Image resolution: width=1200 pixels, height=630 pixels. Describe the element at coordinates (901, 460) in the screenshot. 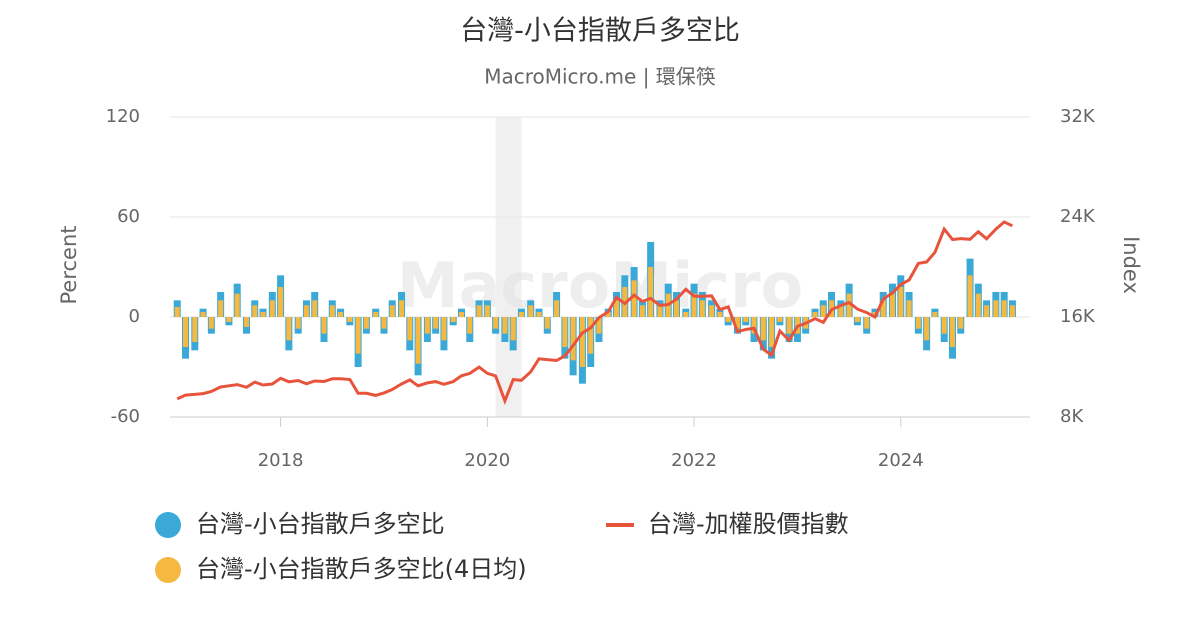

I see `x-tick-label: 2024` at that location.